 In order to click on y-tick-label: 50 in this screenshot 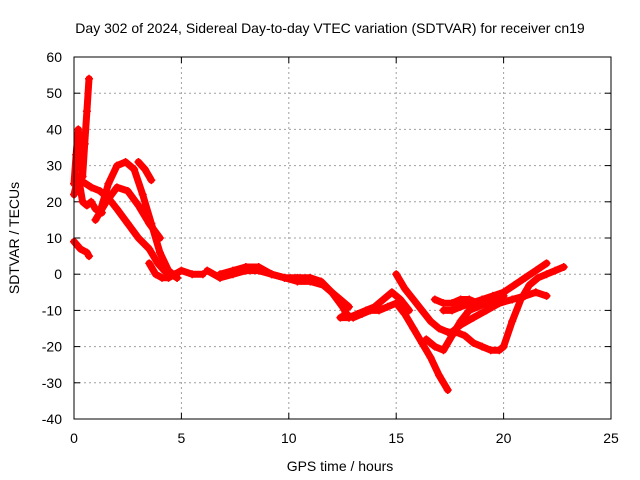, I will do `click(54, 93)`.